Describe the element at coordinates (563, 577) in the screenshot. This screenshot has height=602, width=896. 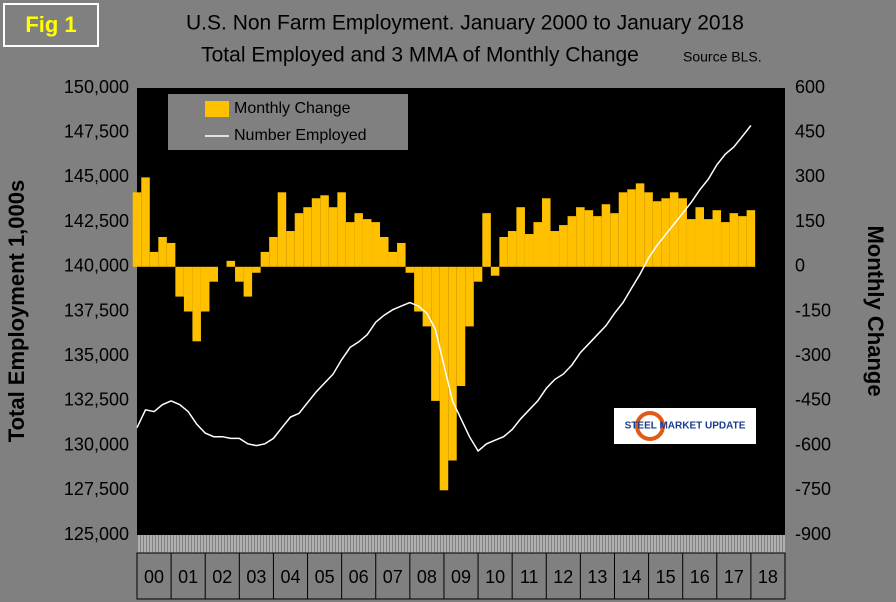
I see `x-tick-label: 12` at that location.